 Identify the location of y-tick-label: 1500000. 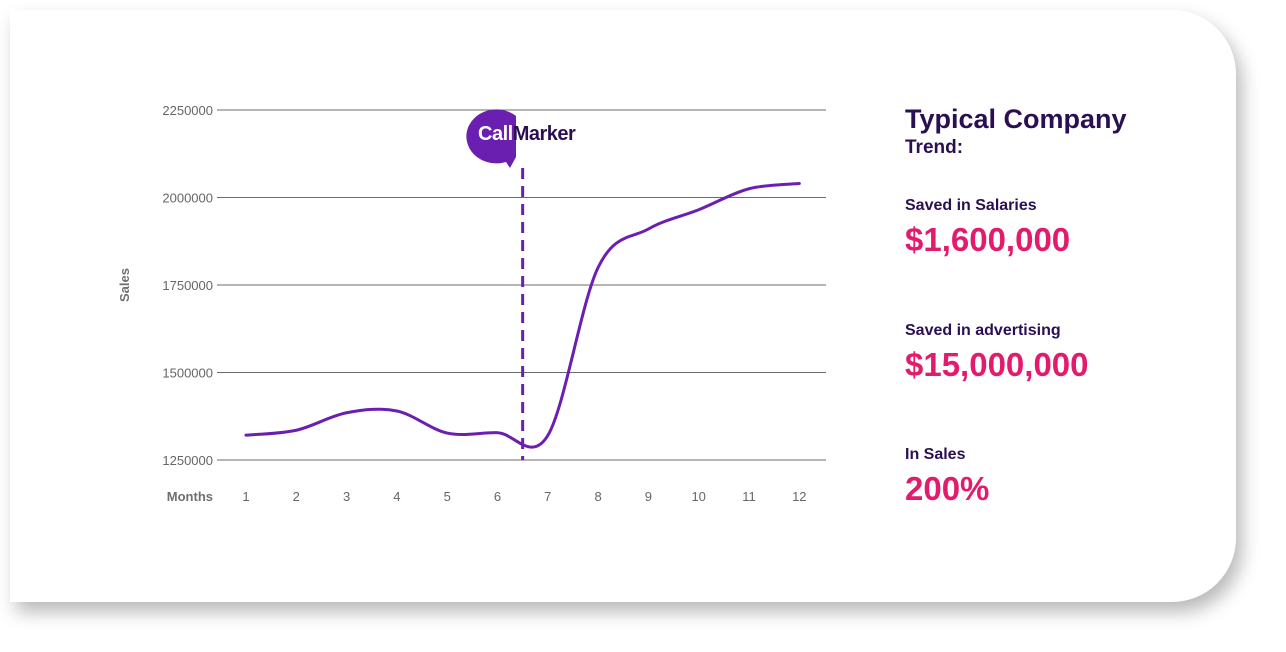
(187, 373).